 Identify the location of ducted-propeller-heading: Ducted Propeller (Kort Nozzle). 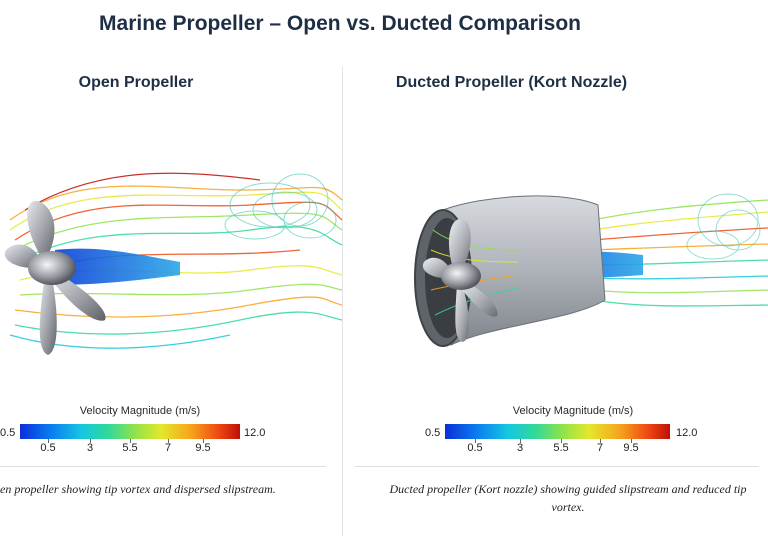
(511, 82).